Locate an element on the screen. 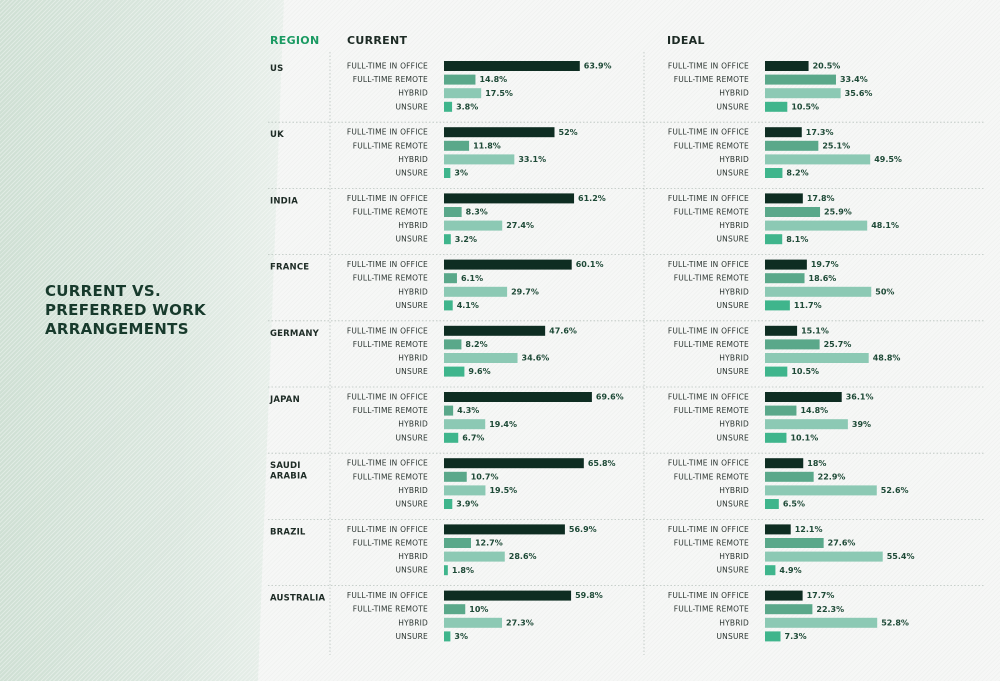 The width and height of the screenshot is (1000, 681). bar-saudi-arabia-current-unsure is located at coordinates (448, 504).